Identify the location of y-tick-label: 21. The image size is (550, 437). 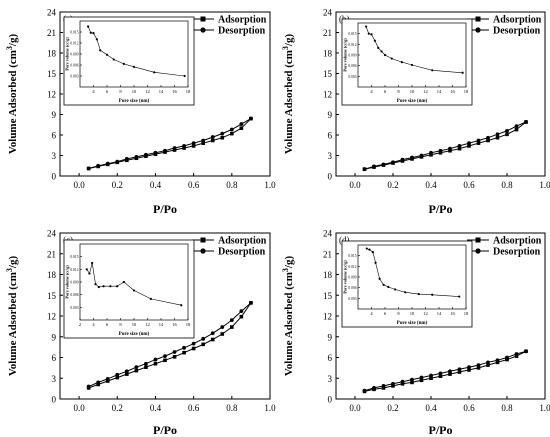
(327, 254).